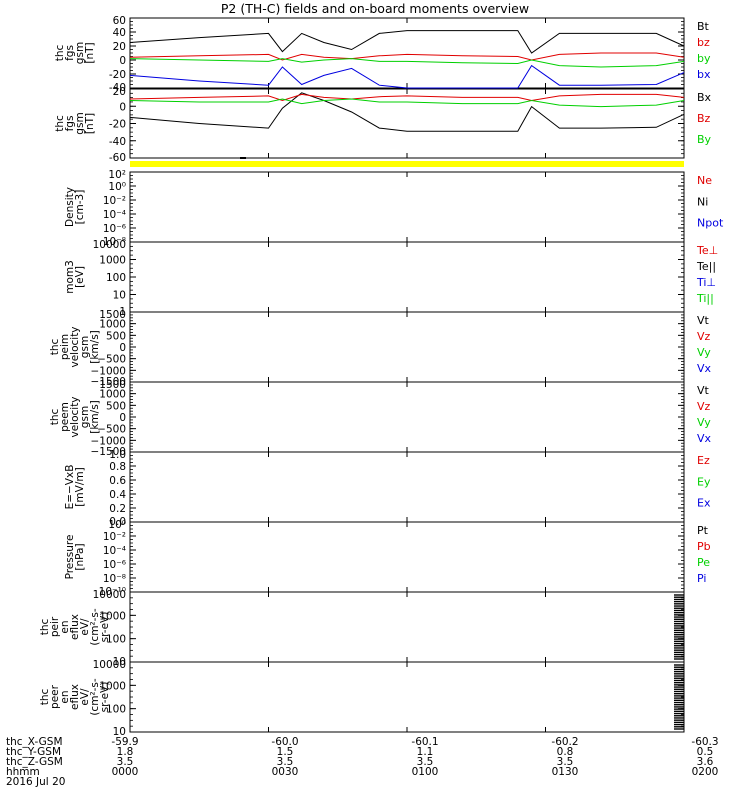 The image size is (750, 800). Describe the element at coordinates (125, 772) in the screenshot. I see `footer-value: 0000` at that location.